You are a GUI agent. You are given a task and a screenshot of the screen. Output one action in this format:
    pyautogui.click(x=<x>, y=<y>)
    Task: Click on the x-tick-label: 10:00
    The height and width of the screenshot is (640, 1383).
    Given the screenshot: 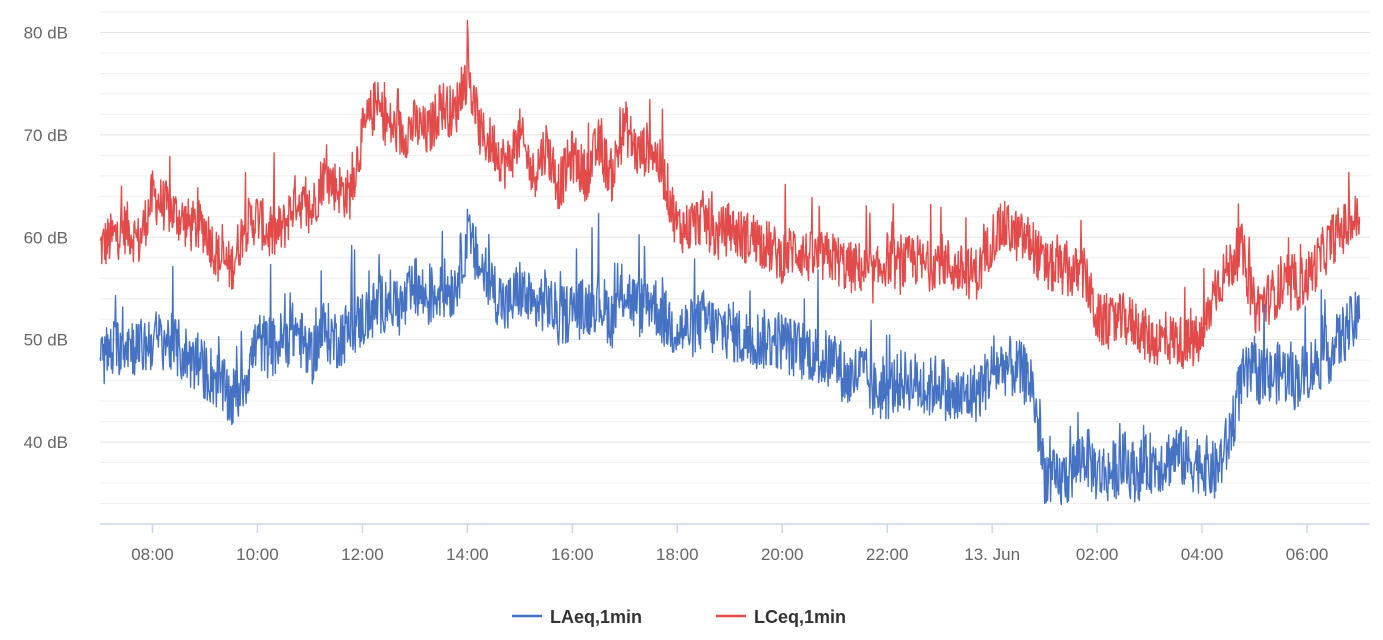 What is the action you would take?
    pyautogui.click(x=257, y=554)
    